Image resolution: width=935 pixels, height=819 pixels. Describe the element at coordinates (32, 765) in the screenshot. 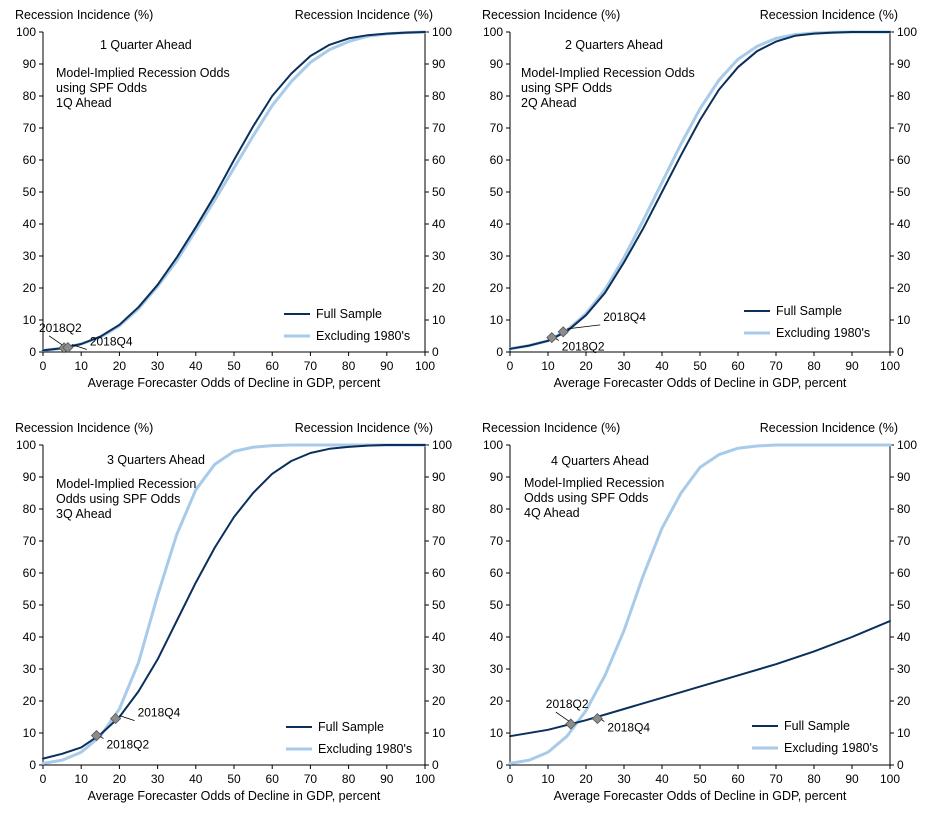

I see `y-tick-label-left: 0` at that location.